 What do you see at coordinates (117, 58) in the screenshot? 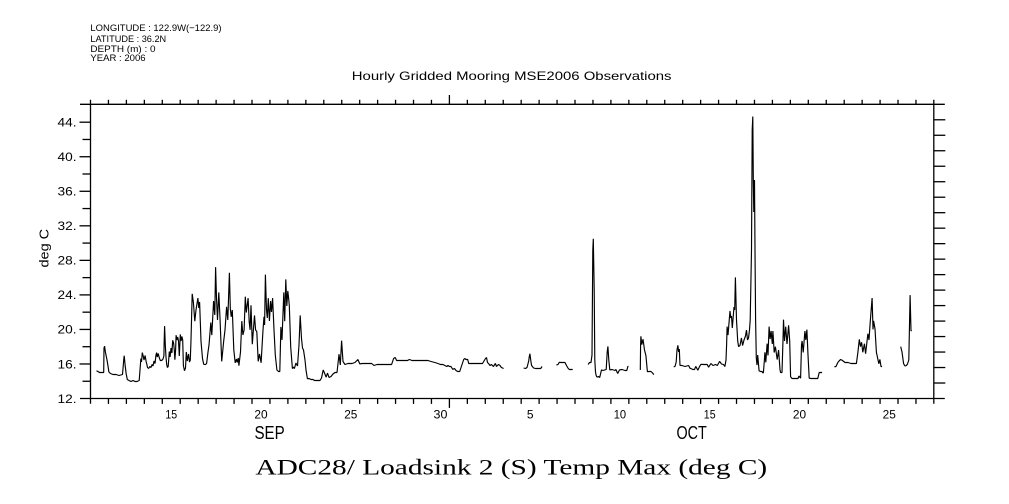
I see `svg-text: YEAR : 2006` at bounding box center [117, 58].